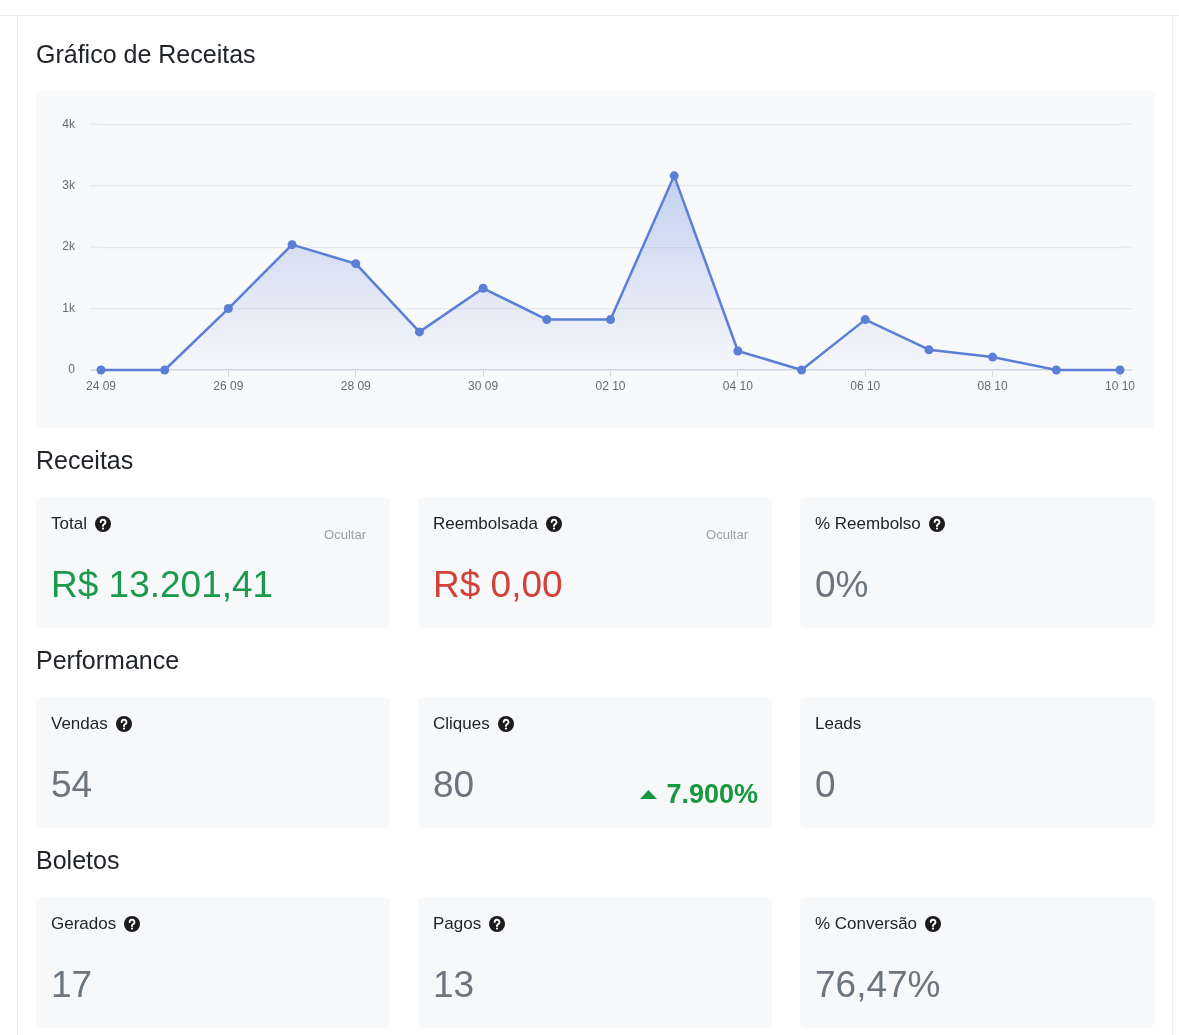 The image size is (1179, 1035). Describe the element at coordinates (72, 984) in the screenshot. I see `text: 17` at that location.